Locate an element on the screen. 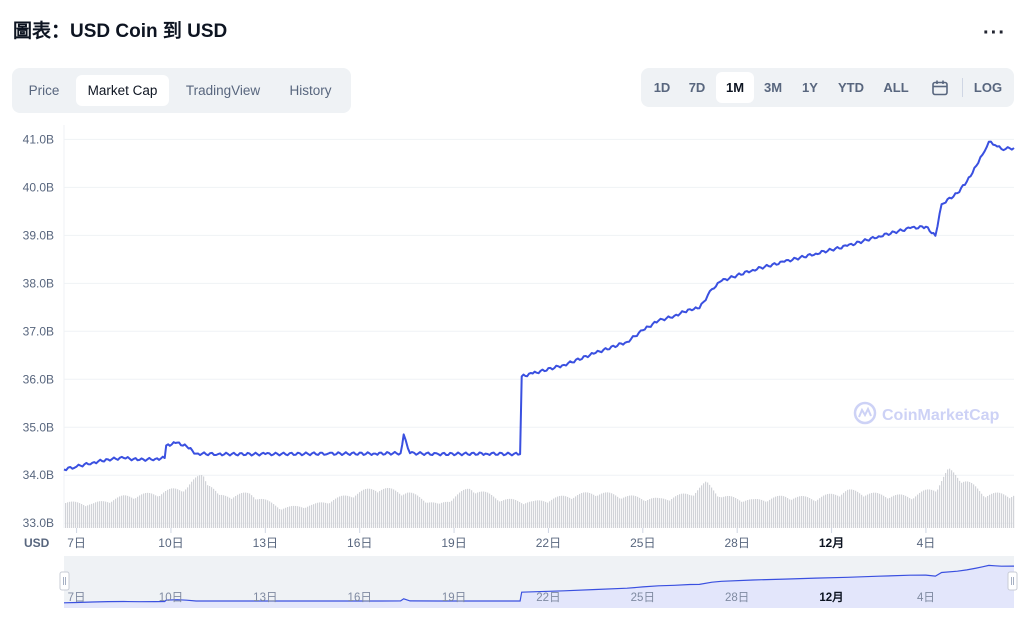 The image size is (1024, 622). divider is located at coordinates (962, 87).